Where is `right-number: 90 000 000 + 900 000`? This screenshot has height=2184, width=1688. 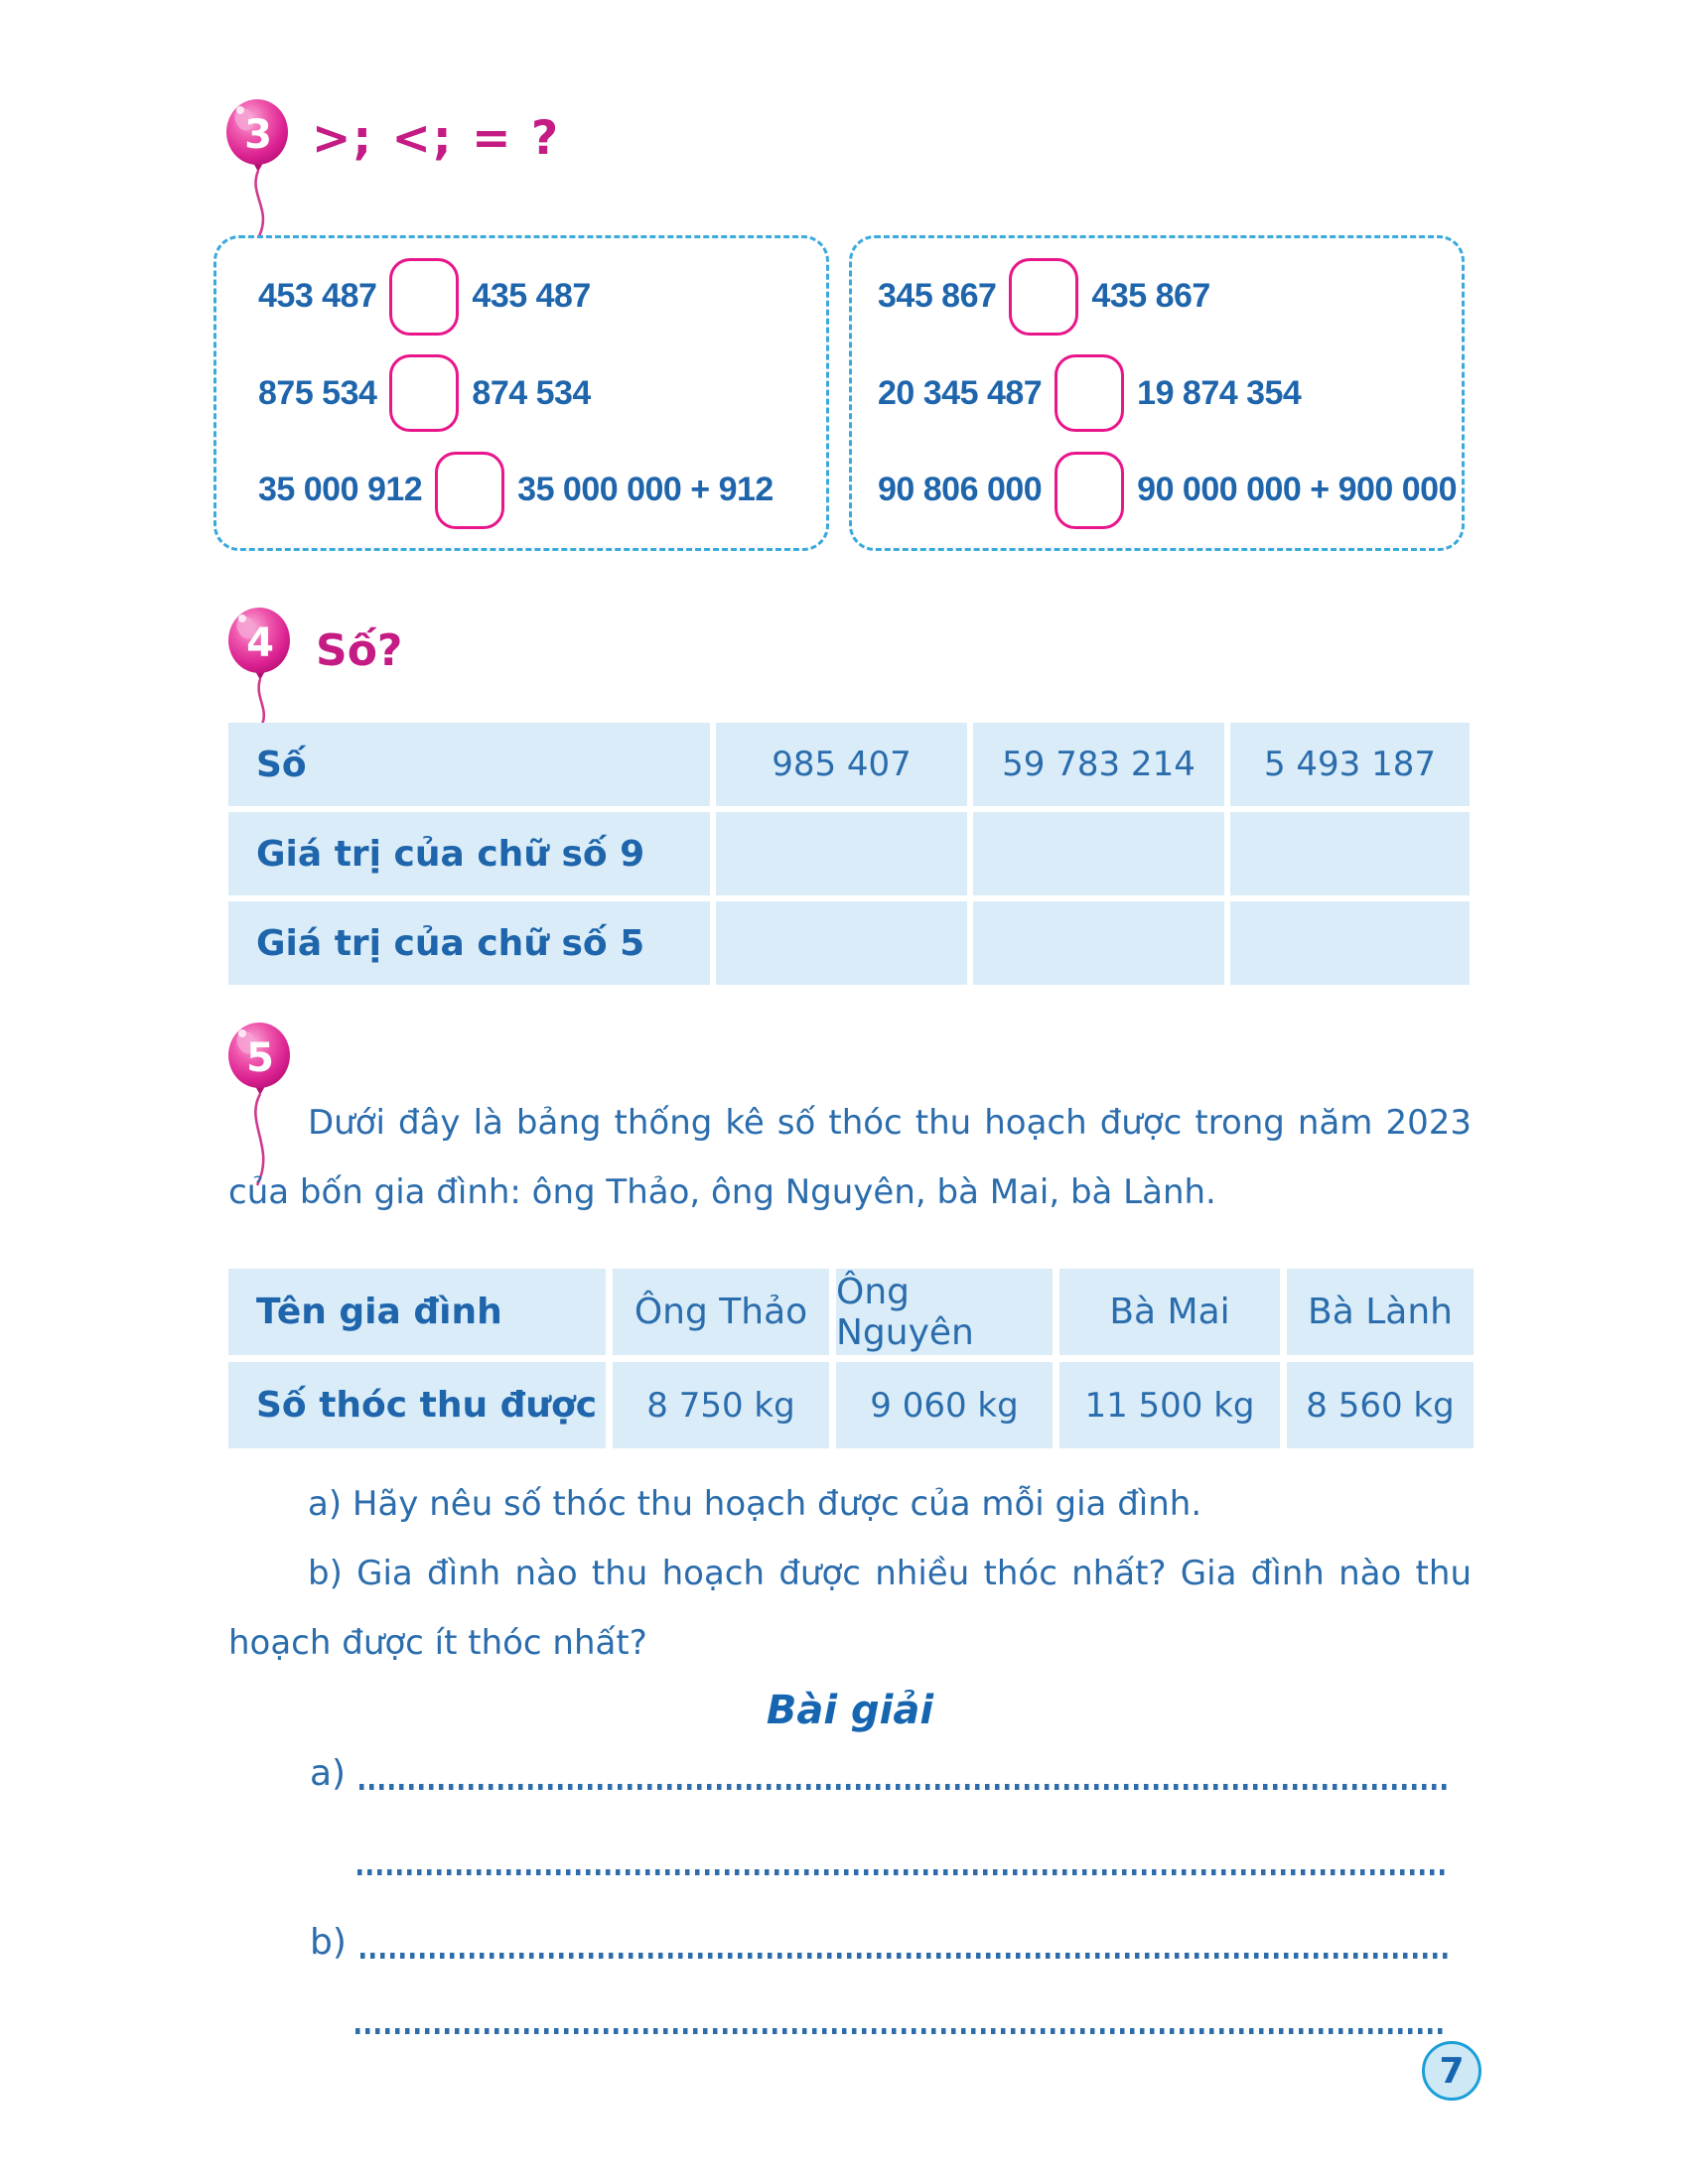
right-number: 90 000 000 + 900 000 is located at coordinates (1297, 489).